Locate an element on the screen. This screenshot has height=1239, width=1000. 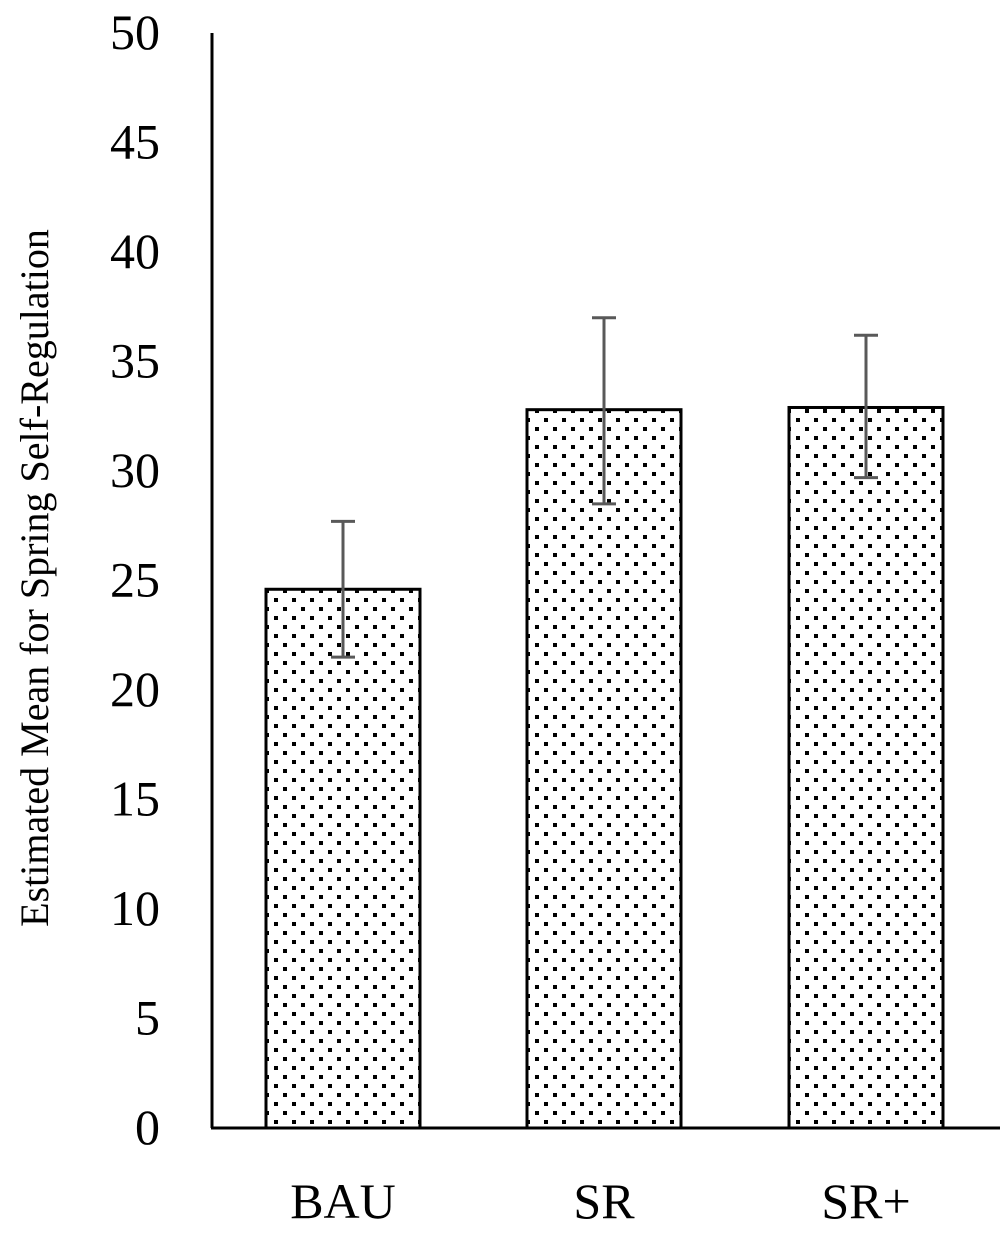
y-tick-label: 25 is located at coordinates (135, 580).